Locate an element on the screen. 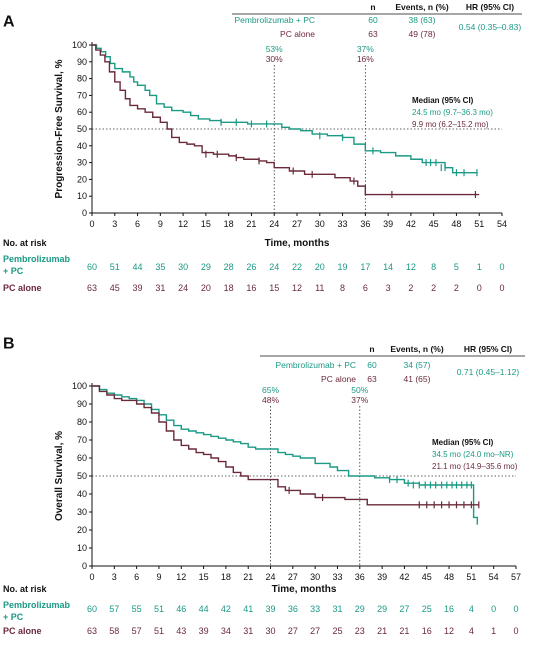 The height and width of the screenshot is (645, 536). risk-count-pc: 2 is located at coordinates (456, 288).